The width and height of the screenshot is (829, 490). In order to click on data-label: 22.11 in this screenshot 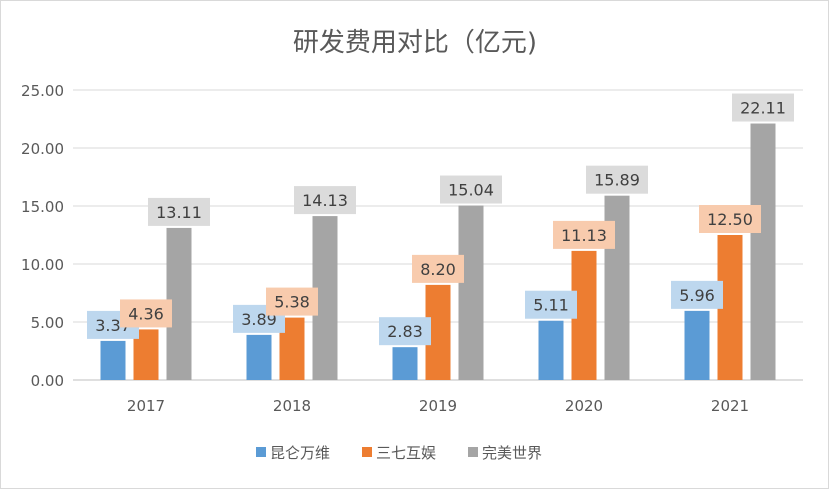, I will do `click(763, 108)`.